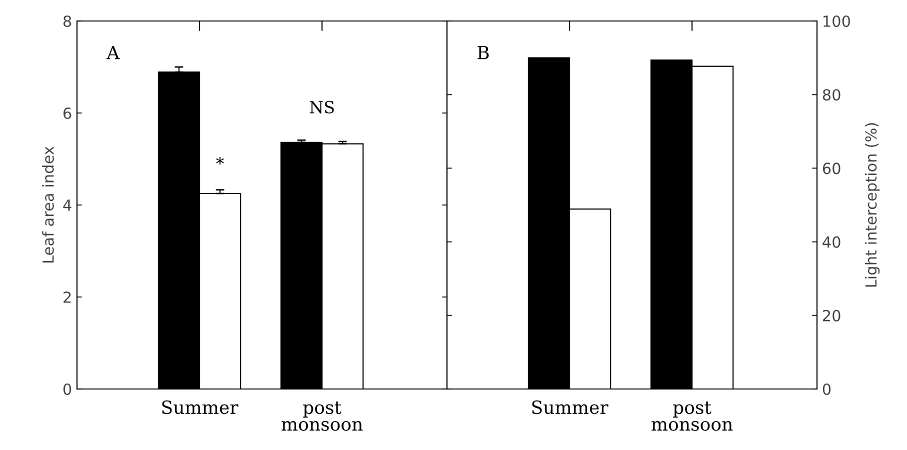  Describe the element at coordinates (872, 205) in the screenshot. I see `y-axis-title: Light interception (%)` at that location.